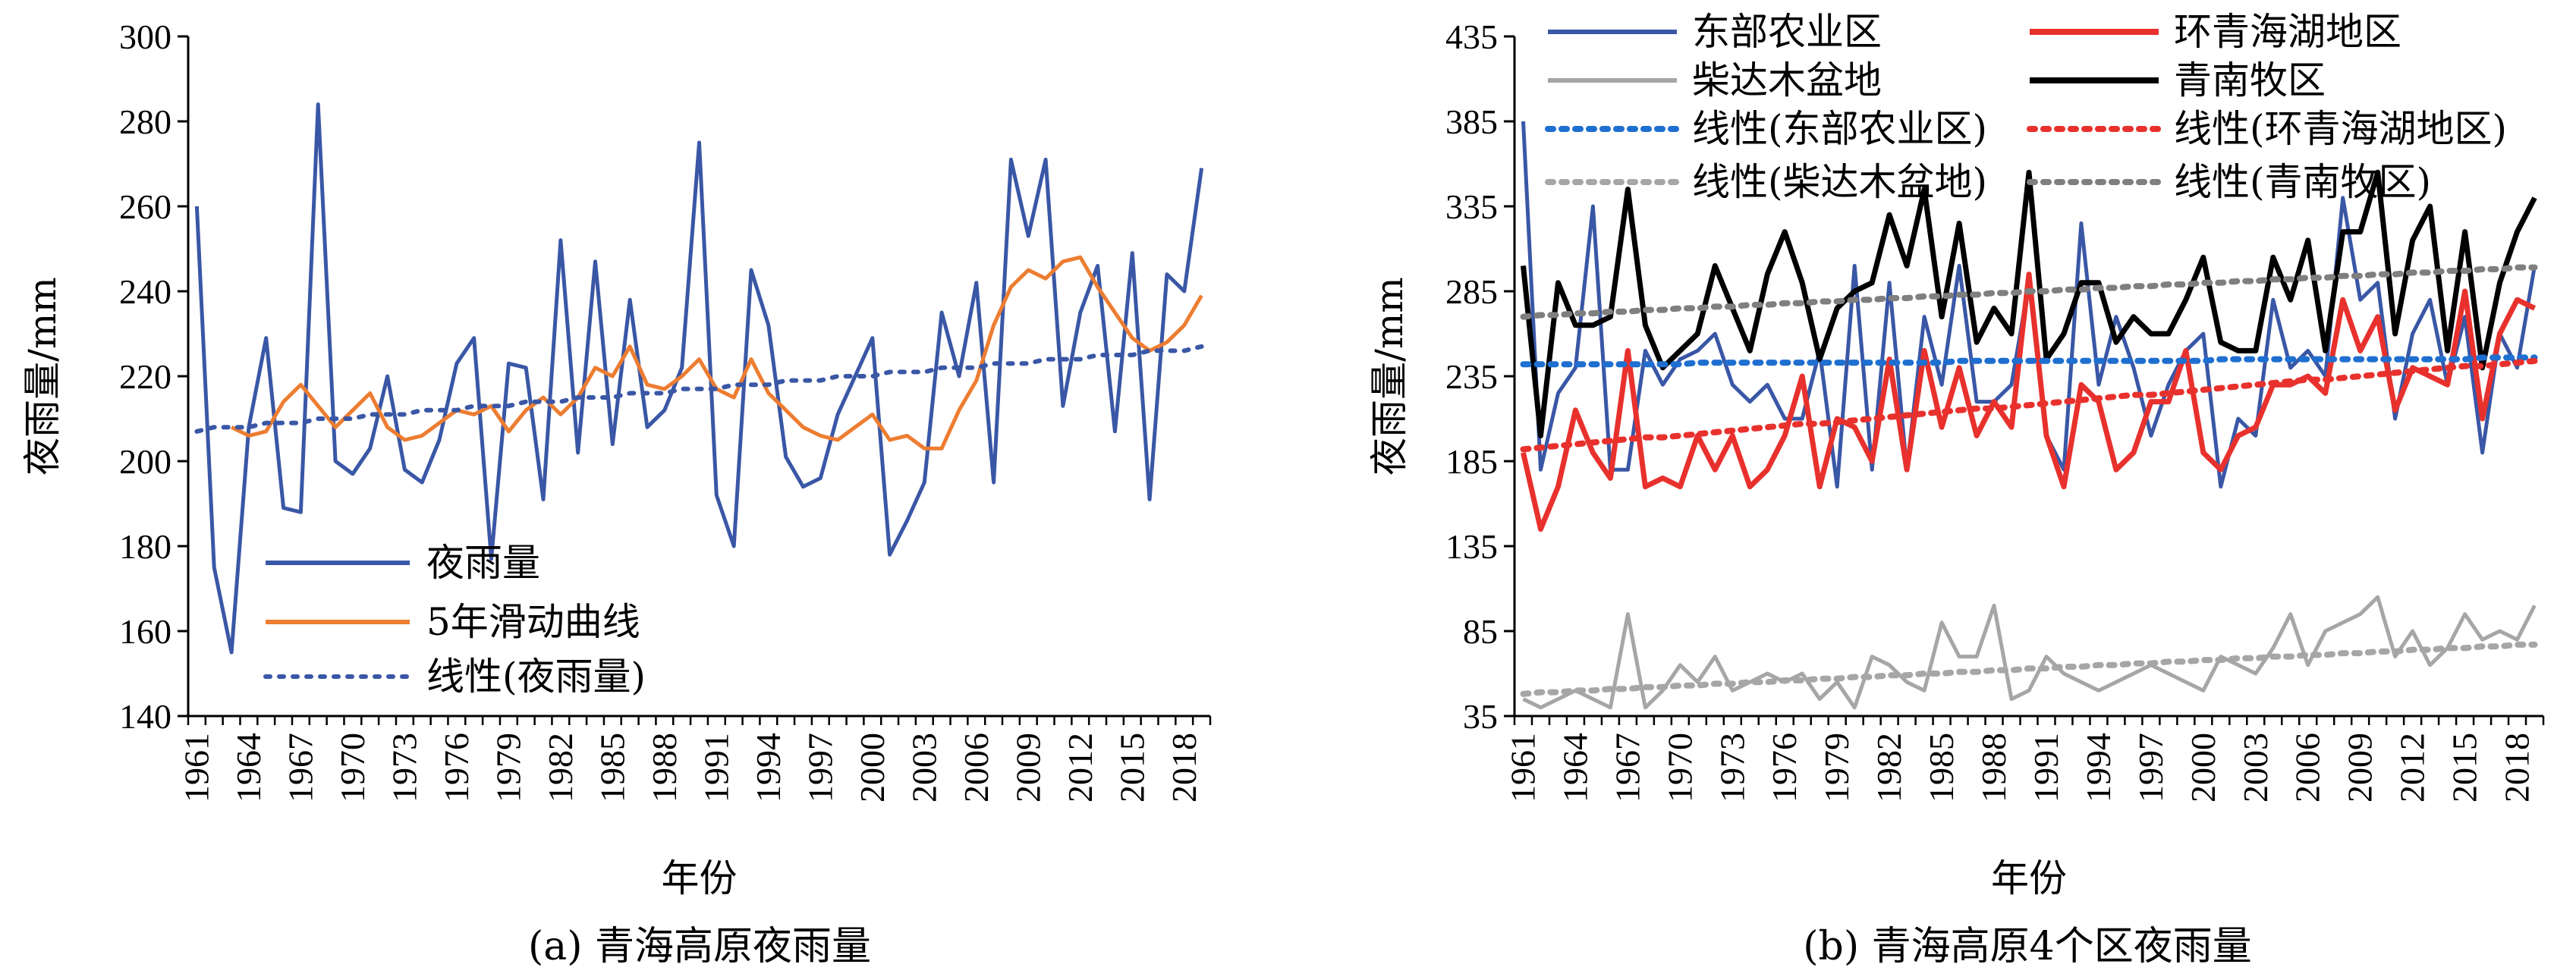  What do you see at coordinates (1787, 32) in the screenshot?
I see `legend-label: 东部农业区` at bounding box center [1787, 32].